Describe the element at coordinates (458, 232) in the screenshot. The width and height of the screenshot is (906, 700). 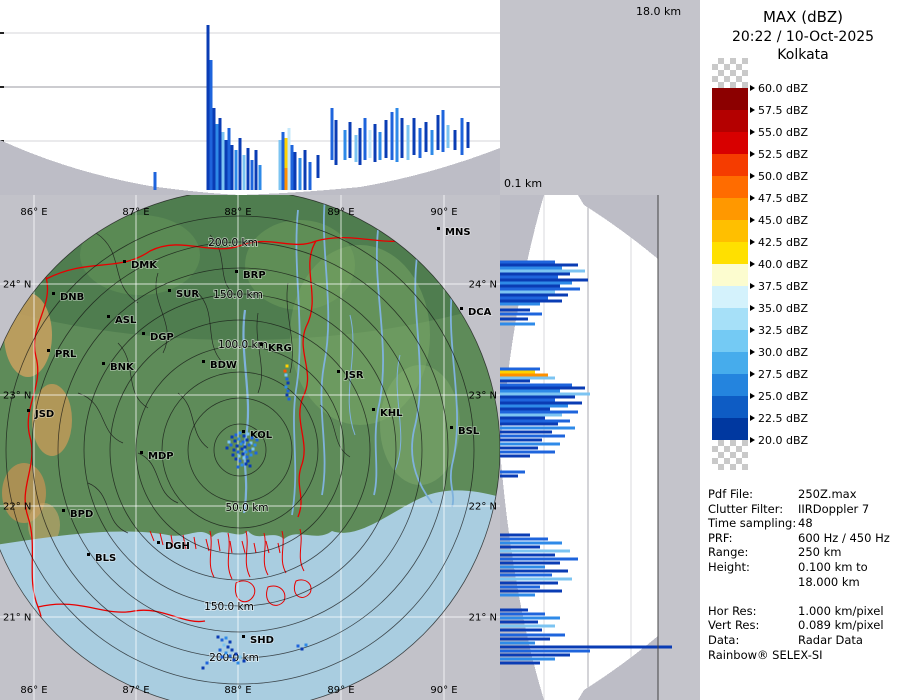
I see `city-label: MNS` at that location.